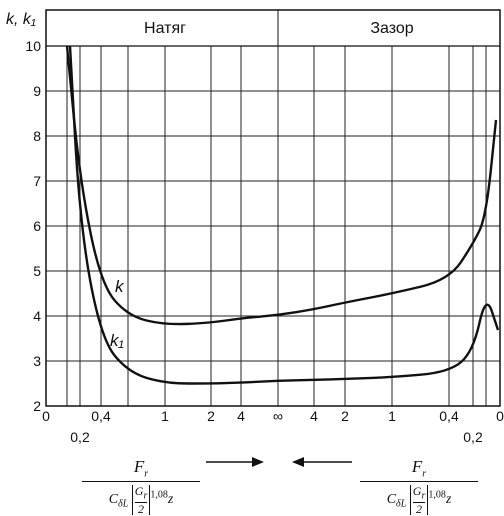 Image resolution: width=504 pixels, height=516 pixels. I want to click on x-tick-label: ∞, so click(278, 416).